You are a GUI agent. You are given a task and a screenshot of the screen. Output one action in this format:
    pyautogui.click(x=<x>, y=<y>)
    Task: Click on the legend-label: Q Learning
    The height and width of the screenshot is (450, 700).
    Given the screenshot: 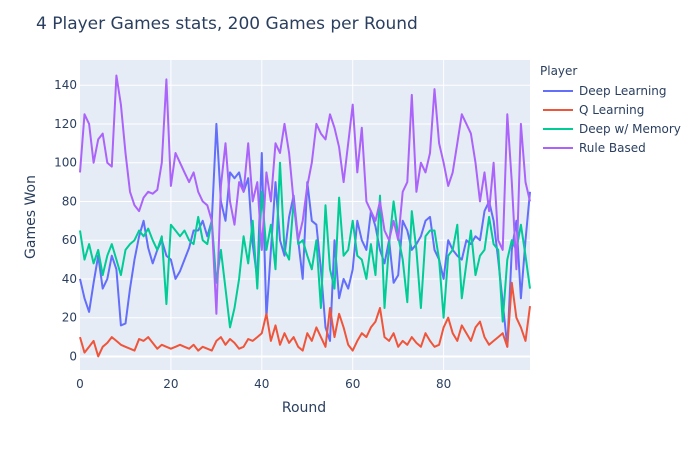 What is the action you would take?
    pyautogui.click(x=611, y=110)
    